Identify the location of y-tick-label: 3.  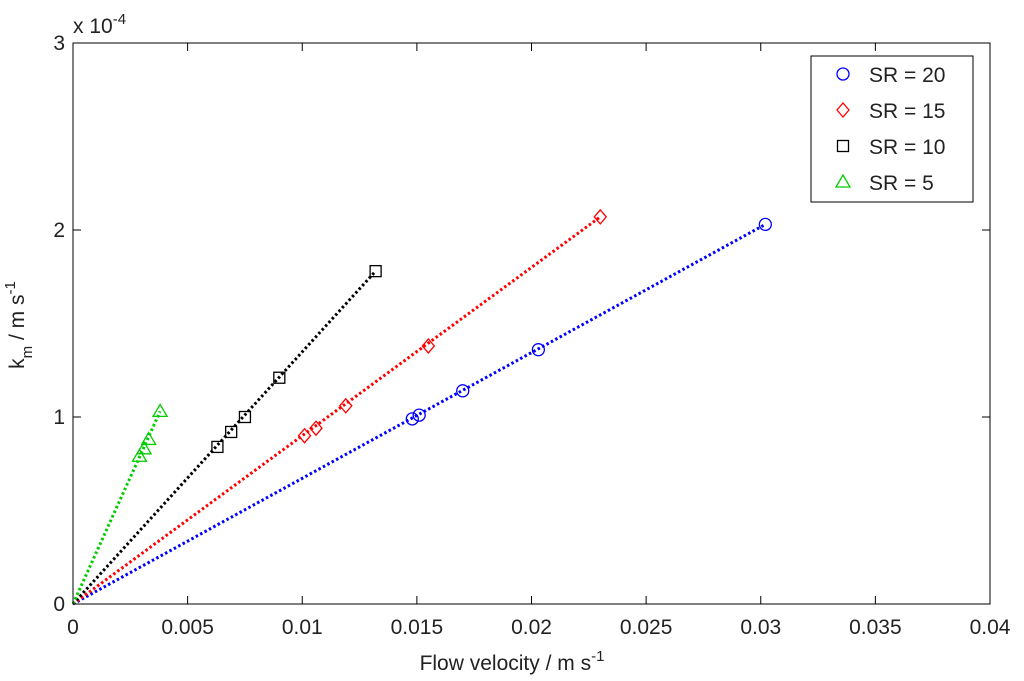
(59, 43).